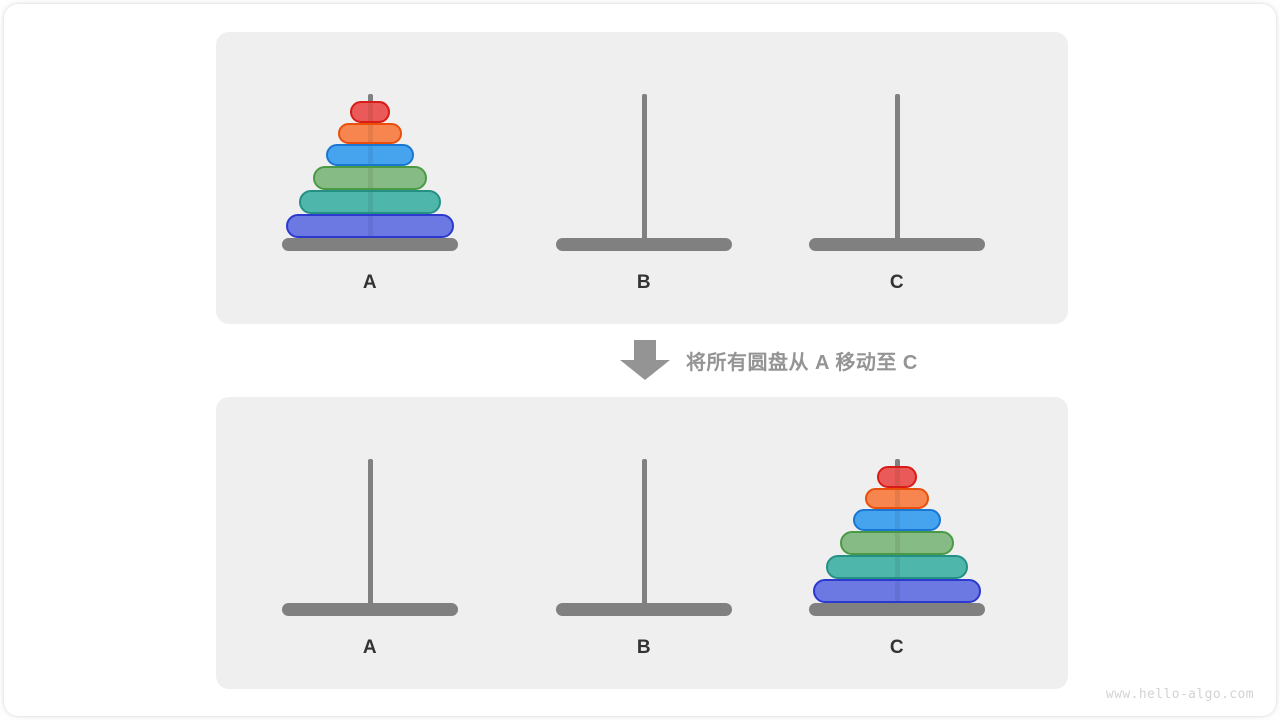  Describe the element at coordinates (1179, 694) in the screenshot. I see `watermark: www.hello-algo.com` at that location.